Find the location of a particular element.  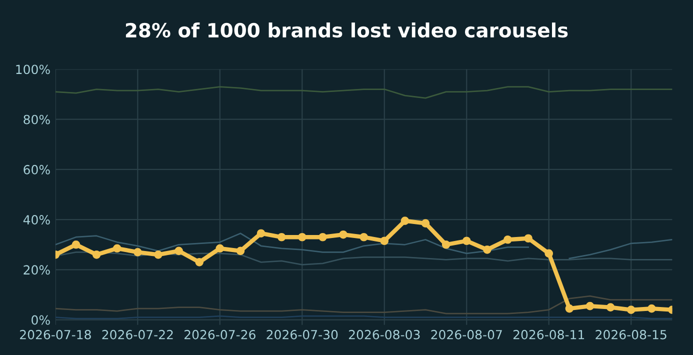

x-tick-label: 2026-07-30 is located at coordinates (302, 335).